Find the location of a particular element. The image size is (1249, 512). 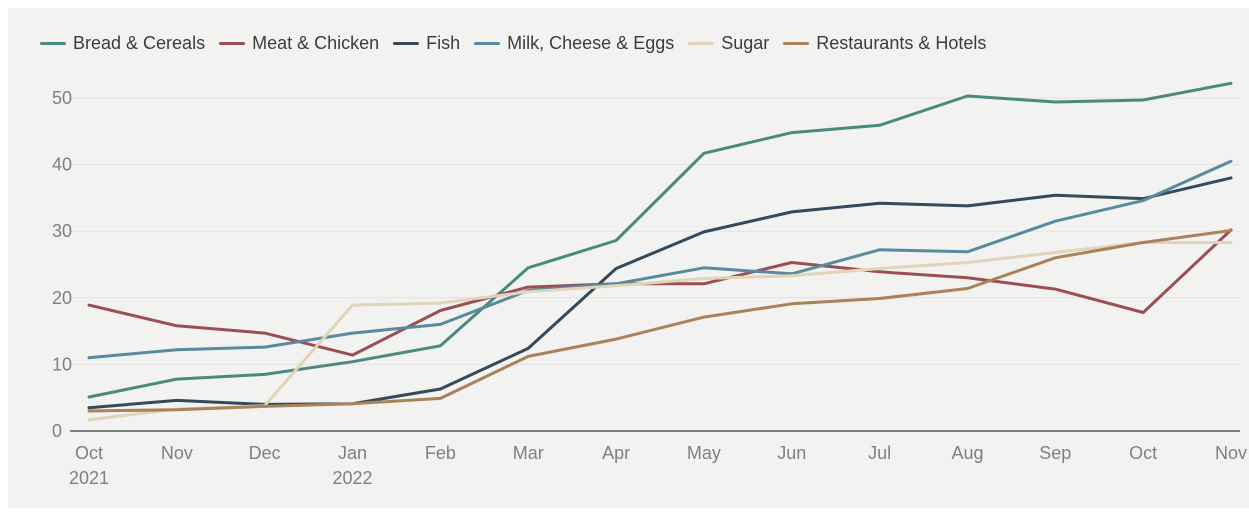

x-tick-label: Apr is located at coordinates (616, 453).